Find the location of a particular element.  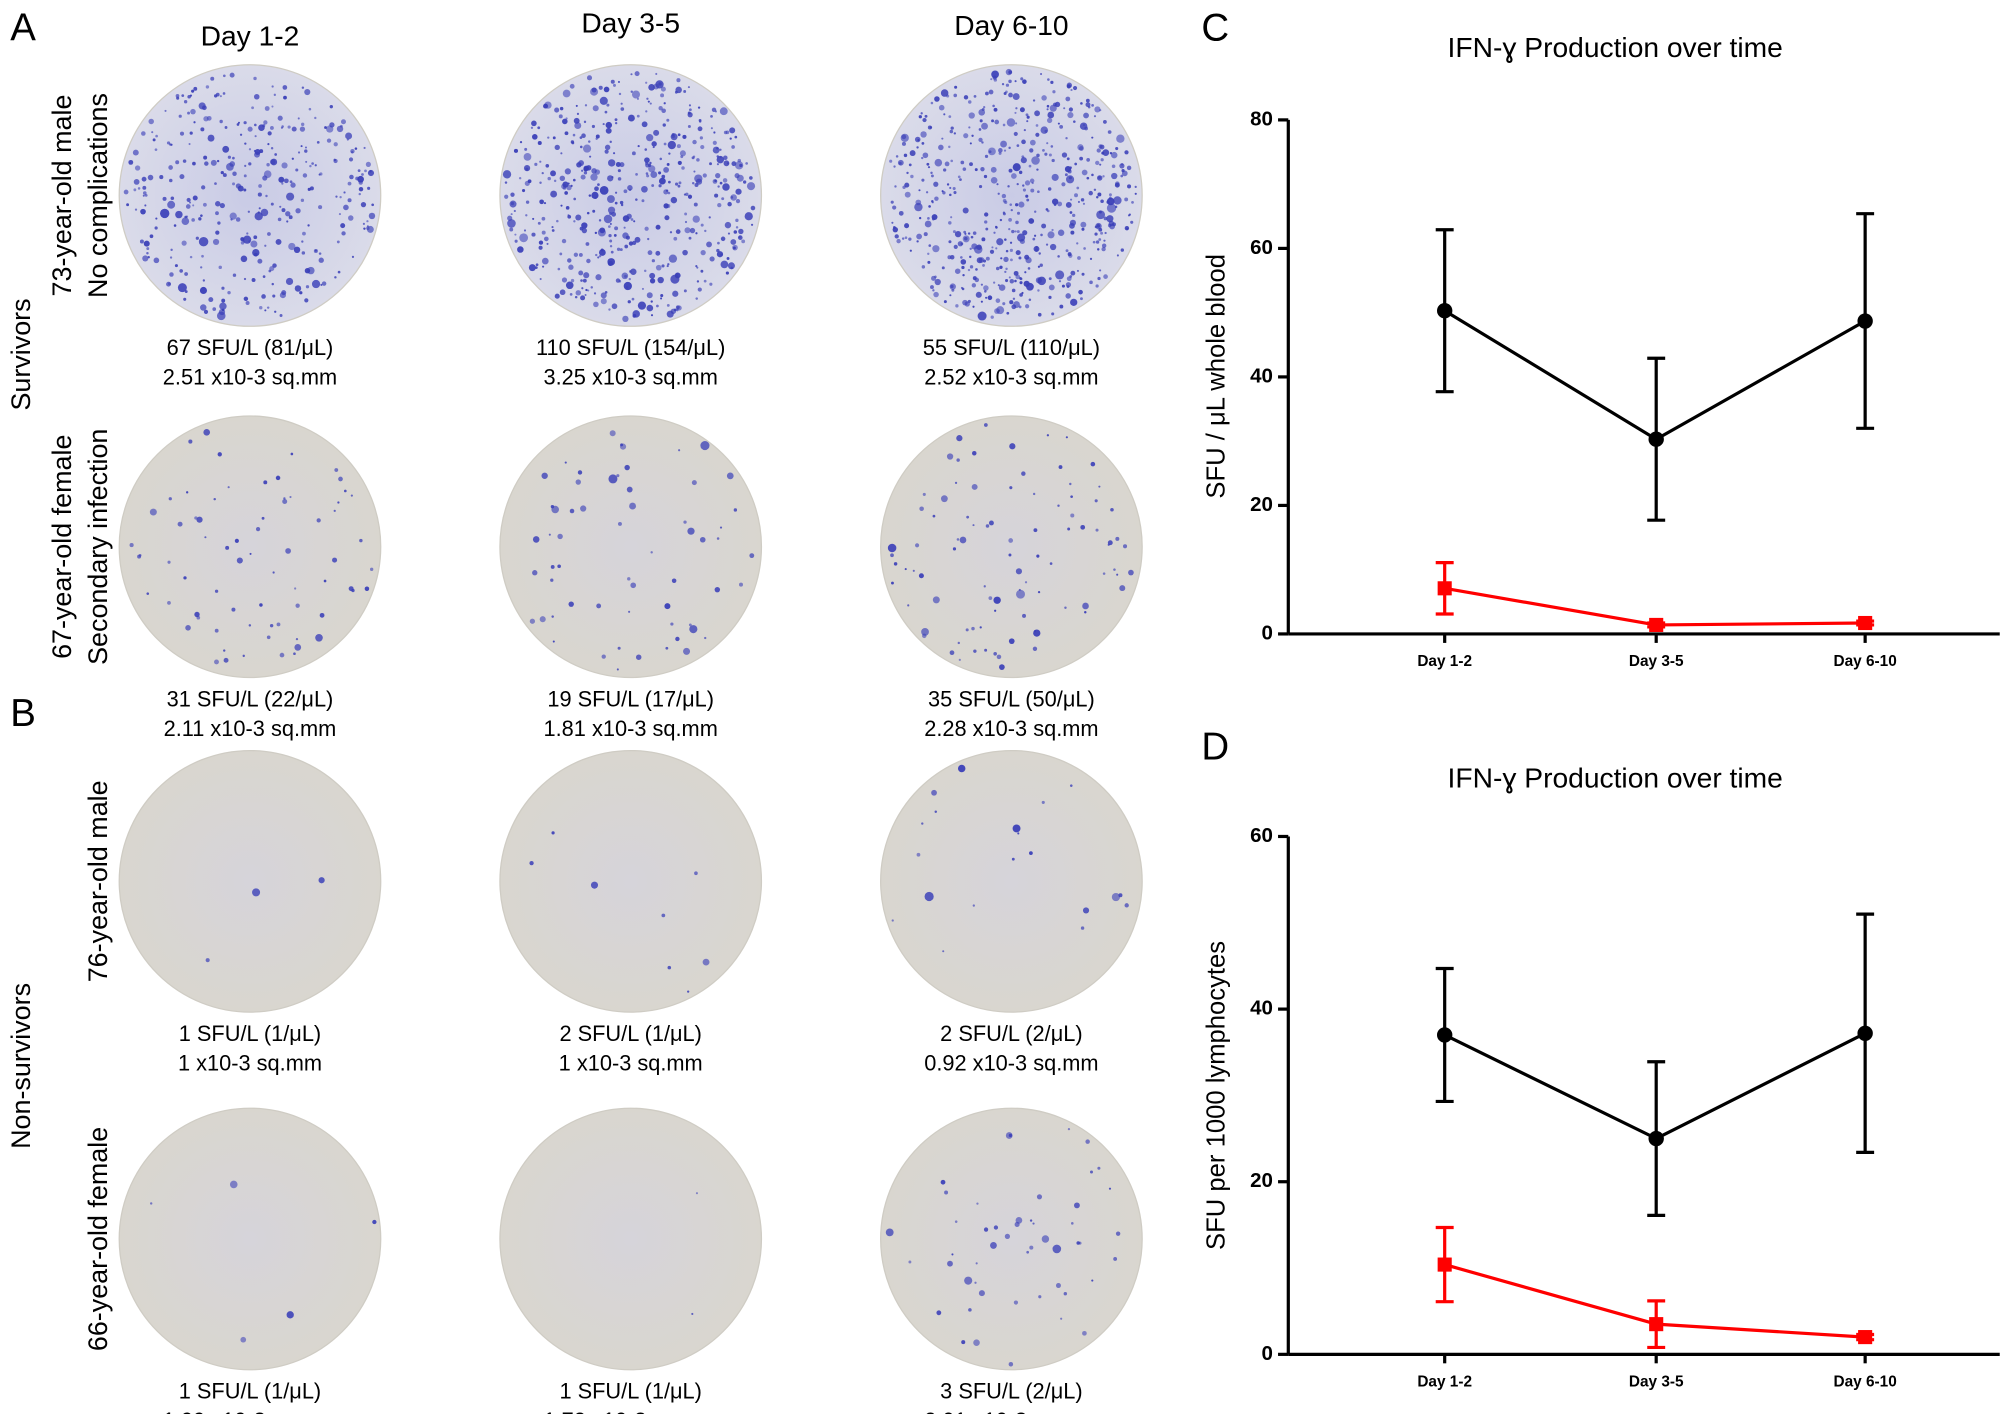

well-caption: 2.11 x10-3 sq.mm is located at coordinates (250, 728).